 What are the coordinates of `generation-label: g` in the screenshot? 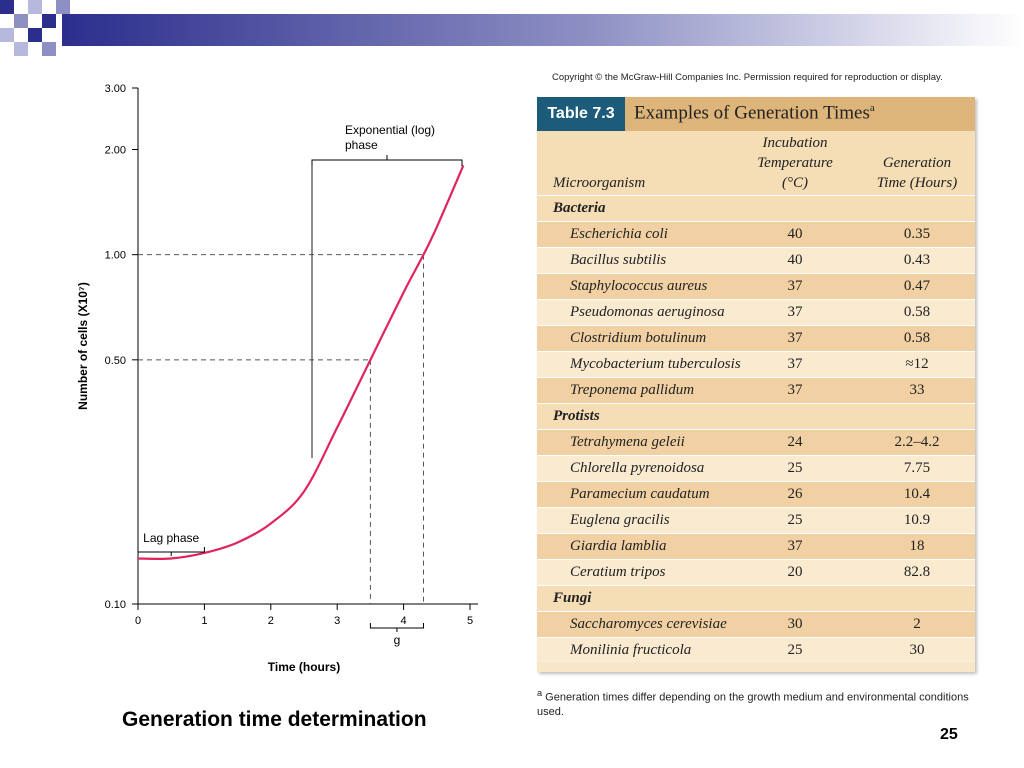 It's located at (397, 640).